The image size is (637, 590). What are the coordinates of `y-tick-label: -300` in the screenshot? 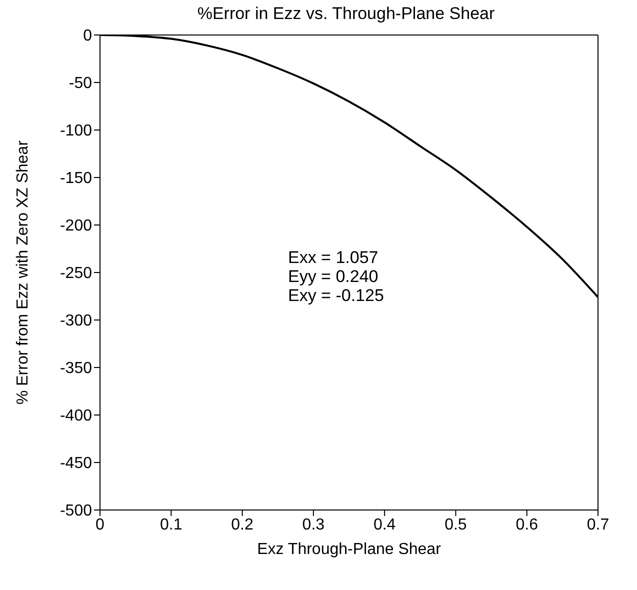 It's located at (76, 321).